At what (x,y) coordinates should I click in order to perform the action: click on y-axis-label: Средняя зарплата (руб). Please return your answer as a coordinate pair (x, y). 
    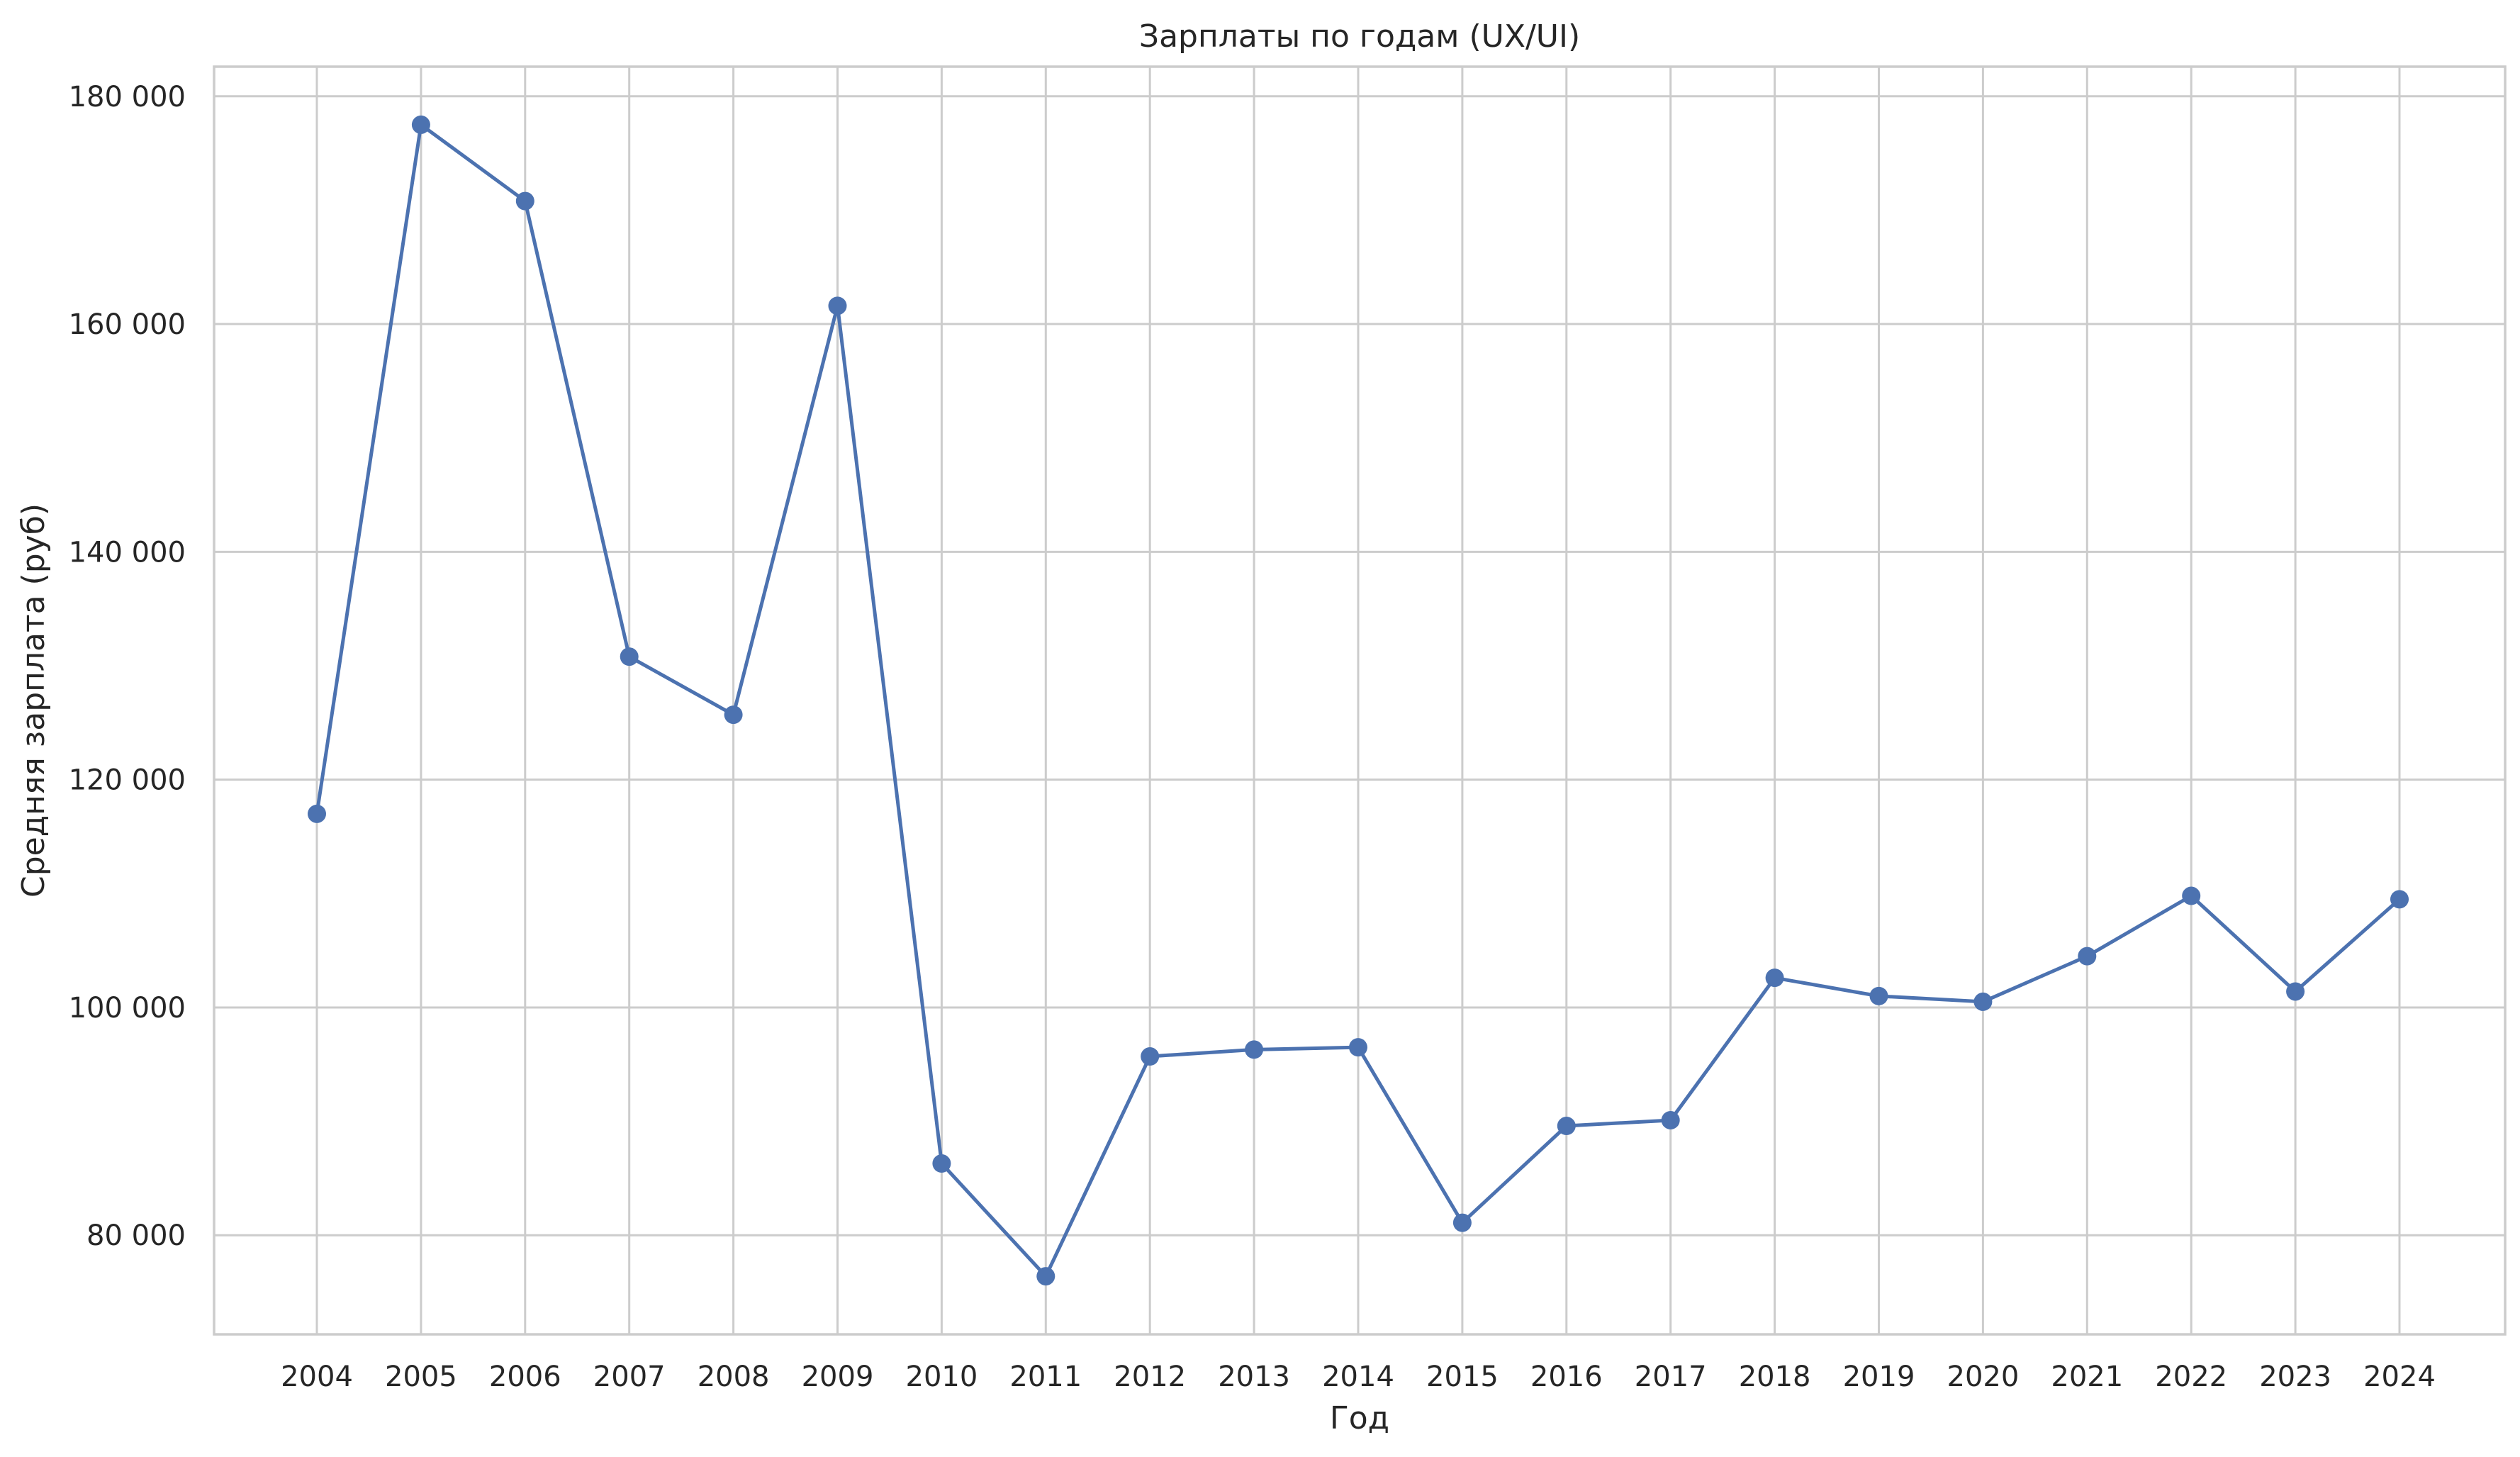
    Looking at the image, I should click on (34, 700).